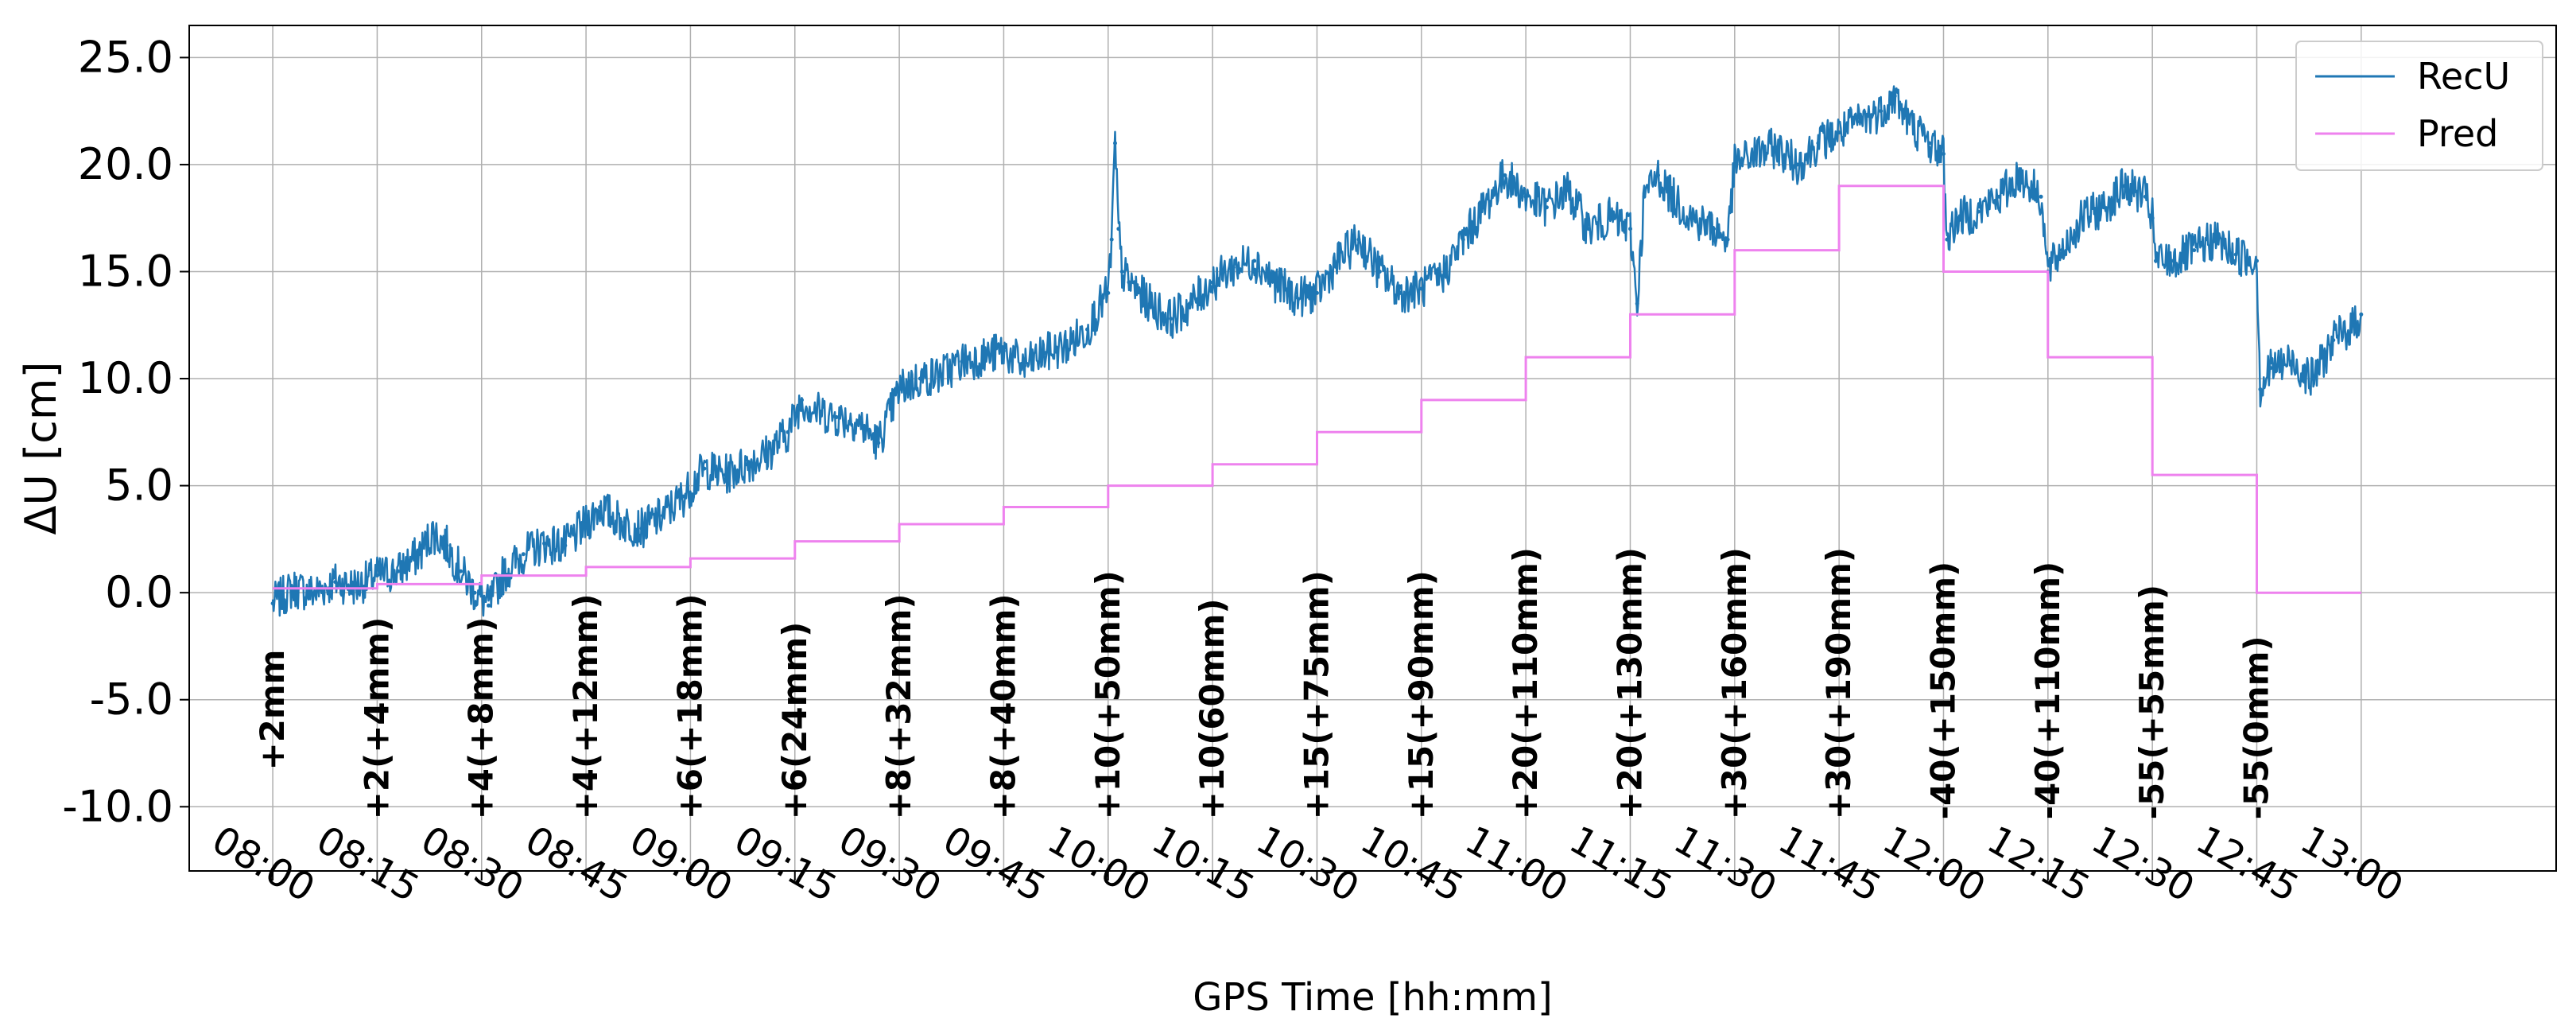 Image resolution: width=2576 pixels, height=1034 pixels. What do you see at coordinates (899, 706) in the screenshot?
I see `step-annotation: +8(+32mm)` at bounding box center [899, 706].